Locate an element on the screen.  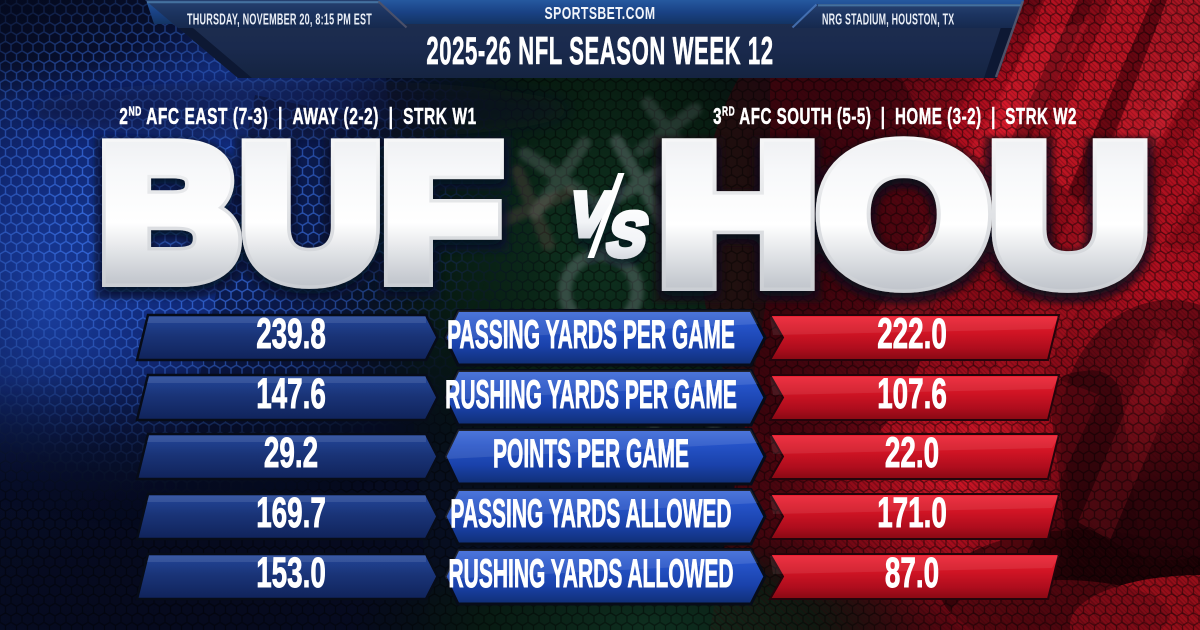
svg-text: PASSING YARDS ALLOWED is located at coordinates (590, 513).